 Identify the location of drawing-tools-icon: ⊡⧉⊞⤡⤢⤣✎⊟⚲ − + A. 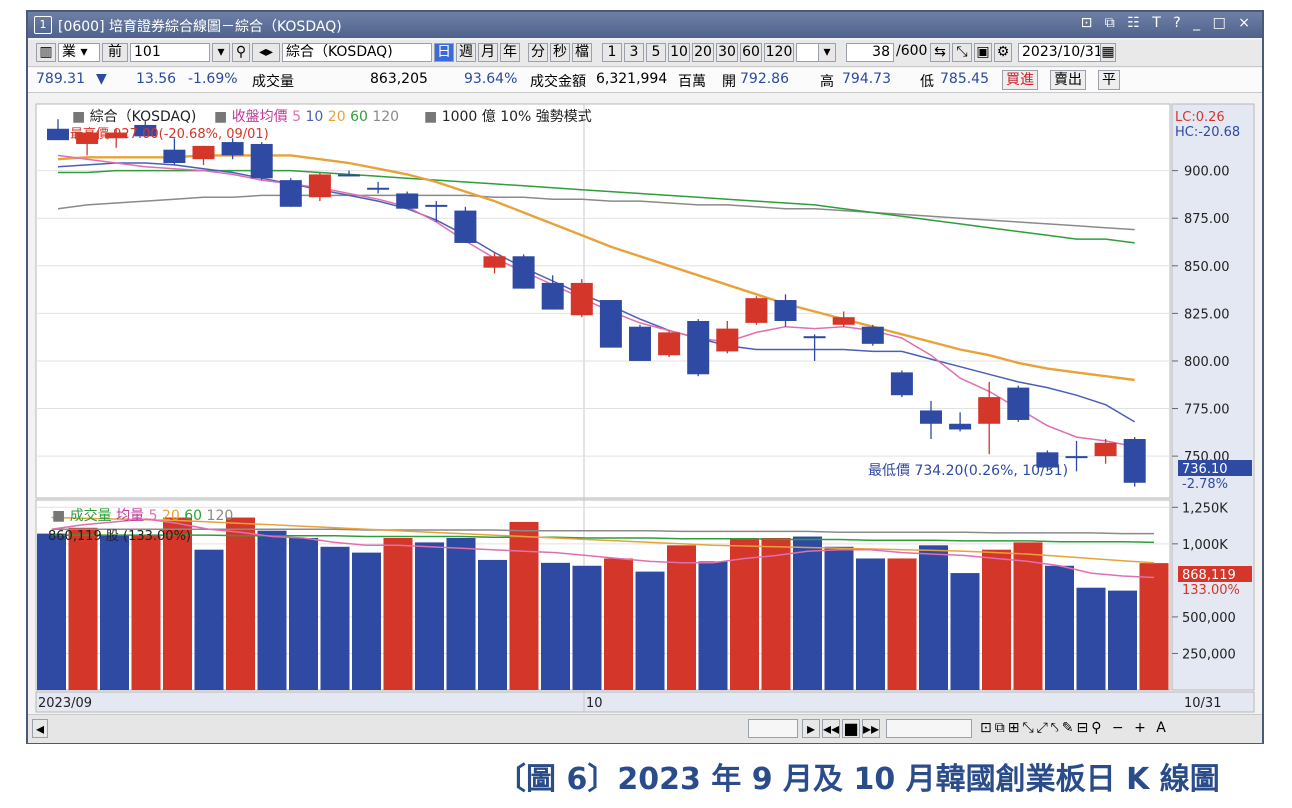
(1074, 728).